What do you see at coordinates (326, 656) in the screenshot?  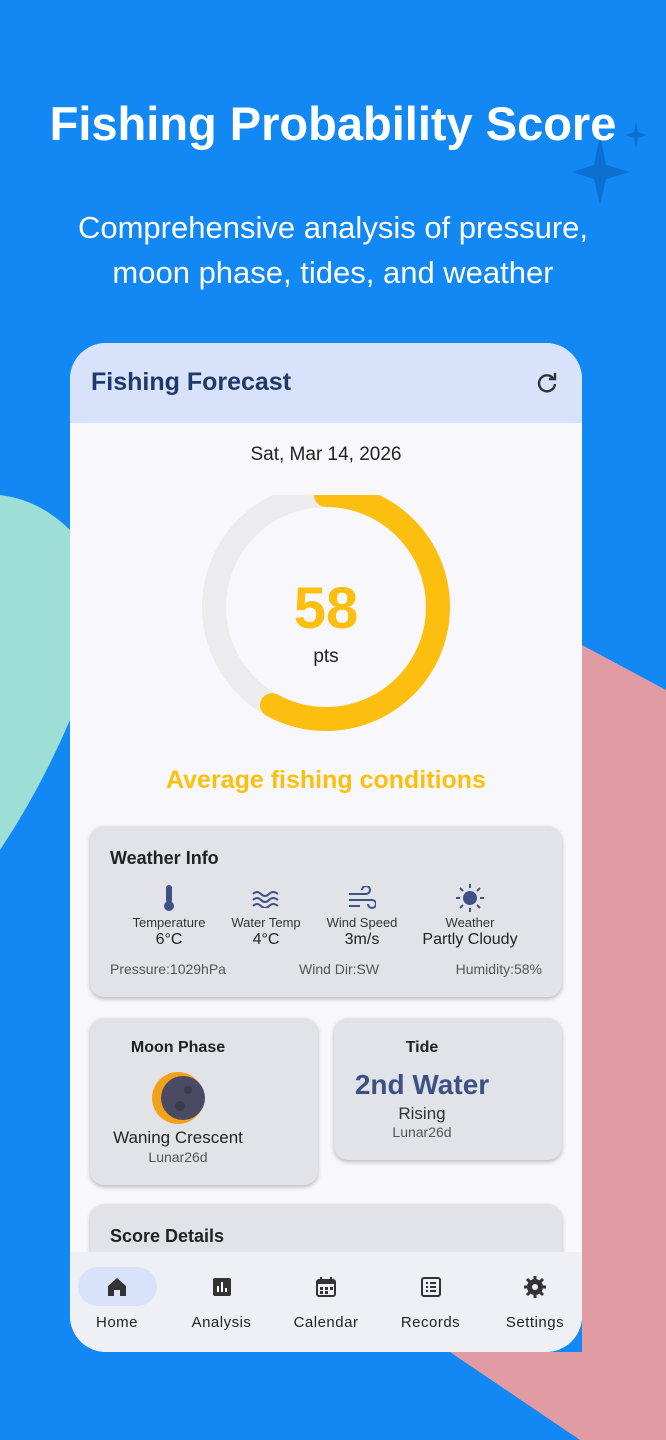 I see `score-unit: pts` at bounding box center [326, 656].